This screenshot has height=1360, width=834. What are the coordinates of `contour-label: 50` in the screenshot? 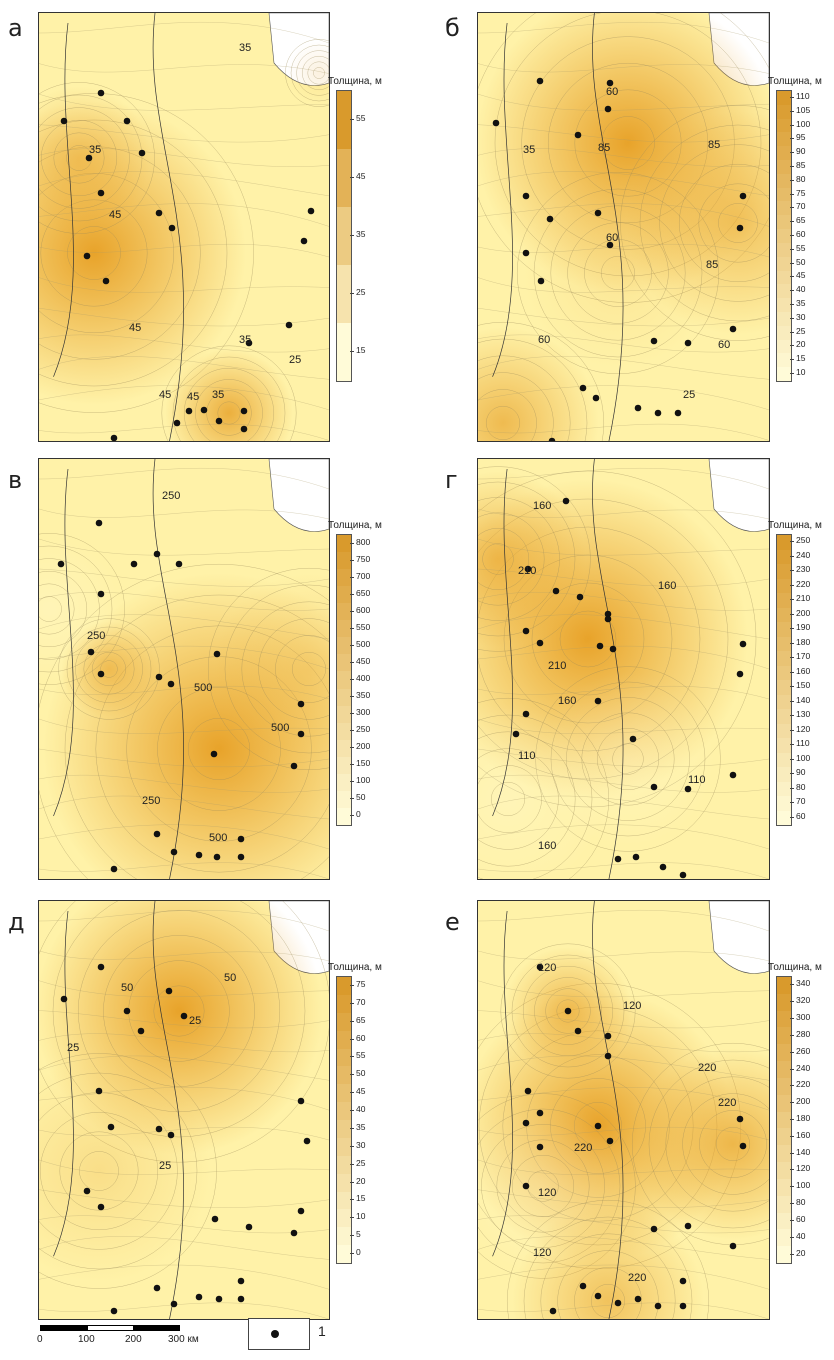 It's located at (127, 988).